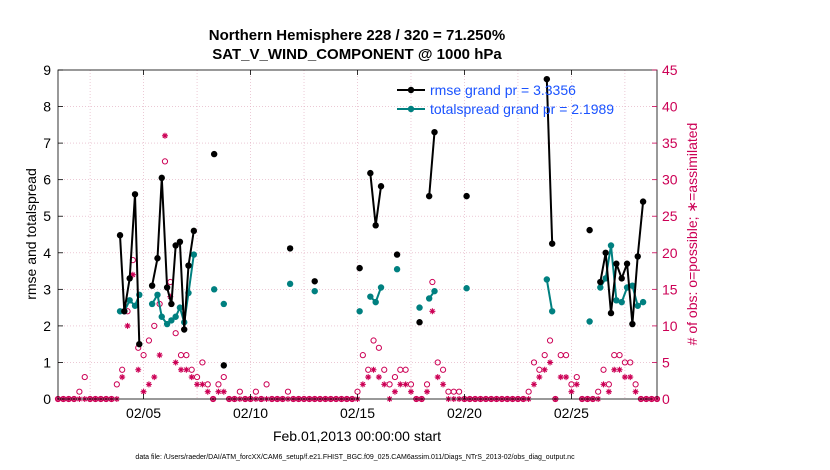 The height and width of the screenshot is (470, 830). Describe the element at coordinates (411, 109) in the screenshot. I see `legend-spread-marker` at that location.